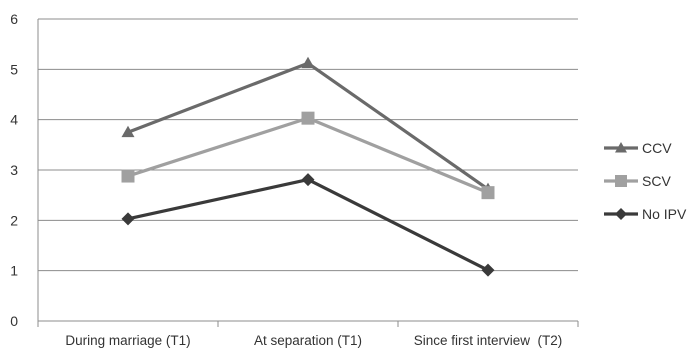 The height and width of the screenshot is (356, 692). I want to click on legend-marker-scv, so click(621, 181).